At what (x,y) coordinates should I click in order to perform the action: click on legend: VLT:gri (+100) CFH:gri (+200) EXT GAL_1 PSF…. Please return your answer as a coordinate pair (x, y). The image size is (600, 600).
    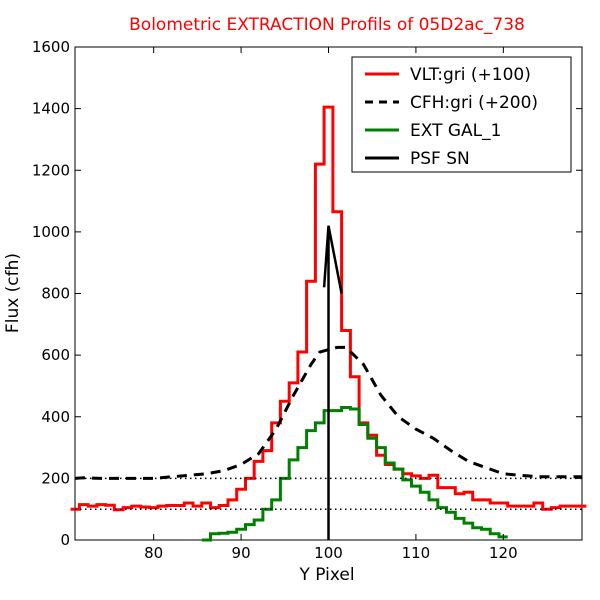
    Looking at the image, I should click on (461, 114).